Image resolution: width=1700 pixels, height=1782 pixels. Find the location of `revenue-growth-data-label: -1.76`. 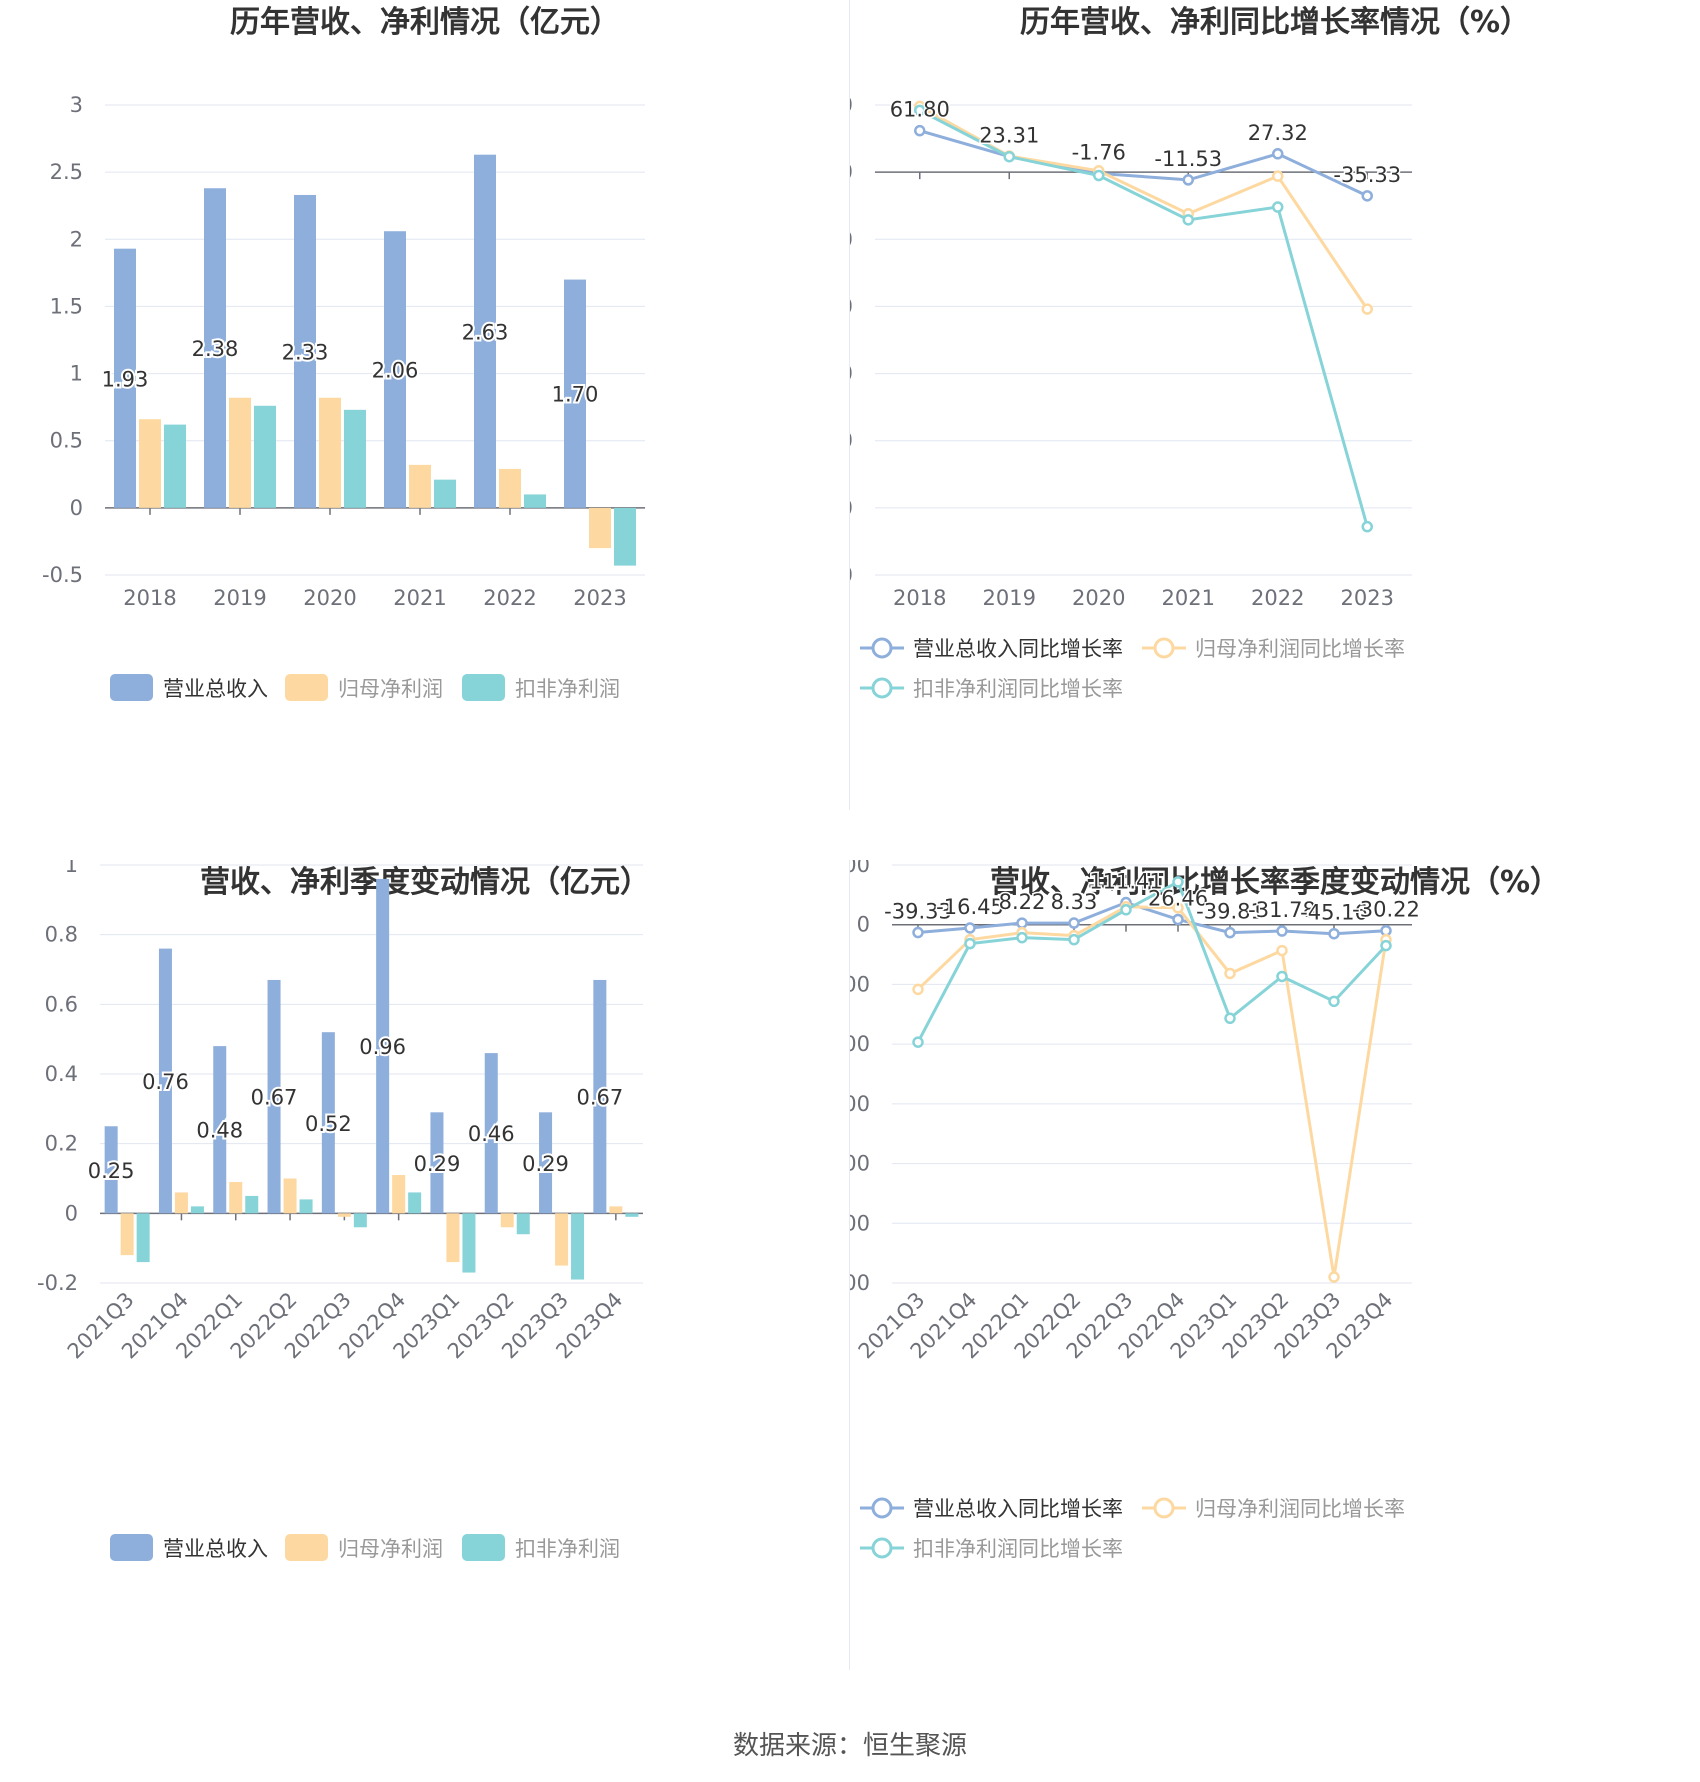

revenue-growth-data-label: -1.76 is located at coordinates (1099, 152).